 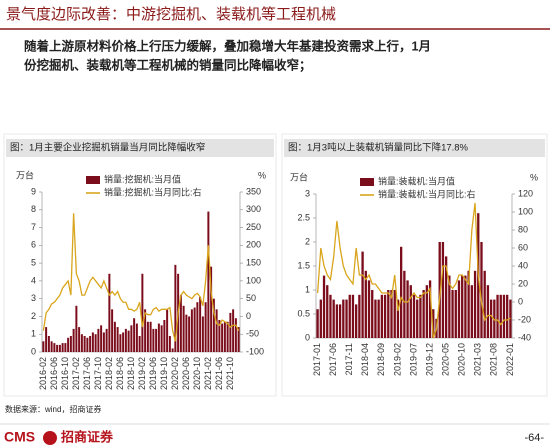 What do you see at coordinates (253, 227) in the screenshot?
I see `y2-tick-label: 250` at bounding box center [253, 227].